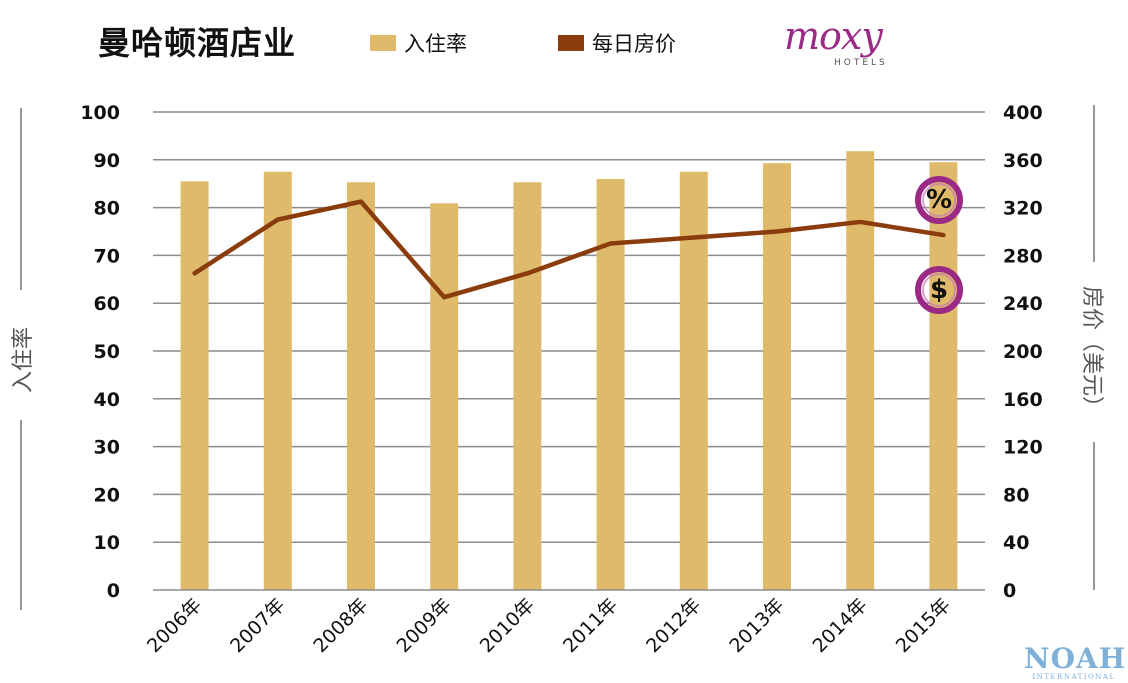  What do you see at coordinates (590, 625) in the screenshot?
I see `x-tick-label: 2011年` at bounding box center [590, 625].